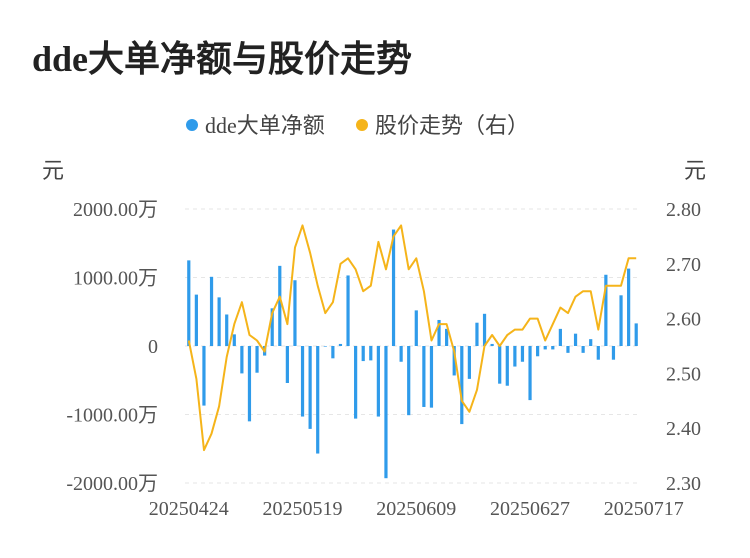 This screenshot has height=558, width=750. What do you see at coordinates (683, 484) in the screenshot?
I see `y-right-tick-5: 2.30` at bounding box center [683, 484].